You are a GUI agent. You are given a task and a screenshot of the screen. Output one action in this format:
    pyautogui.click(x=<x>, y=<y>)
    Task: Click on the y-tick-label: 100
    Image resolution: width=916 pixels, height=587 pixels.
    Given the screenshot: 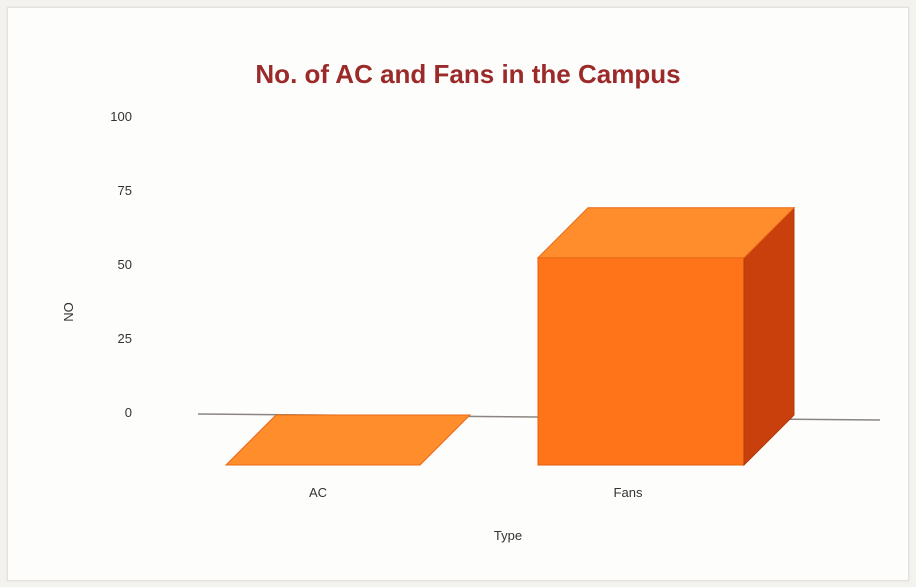 What is the action you would take?
    pyautogui.click(x=121, y=116)
    